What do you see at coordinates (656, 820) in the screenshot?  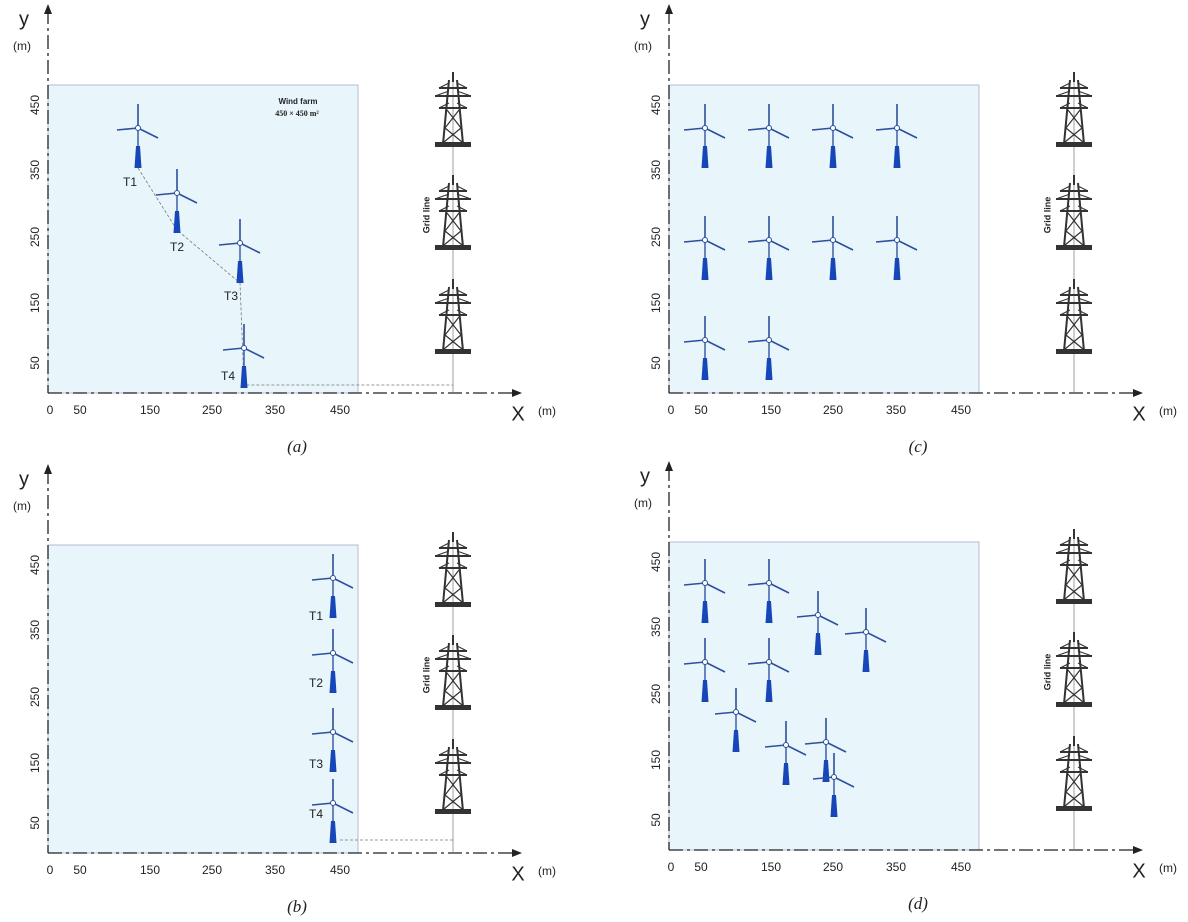 I see `y-tick-label: 50` at bounding box center [656, 820].